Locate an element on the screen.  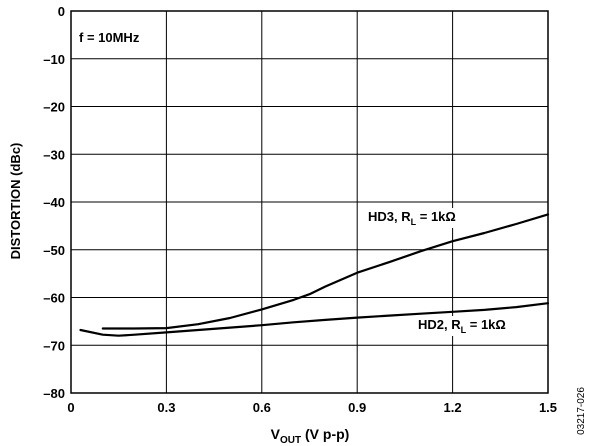
y-tick-label: –50 is located at coordinates (54, 250).